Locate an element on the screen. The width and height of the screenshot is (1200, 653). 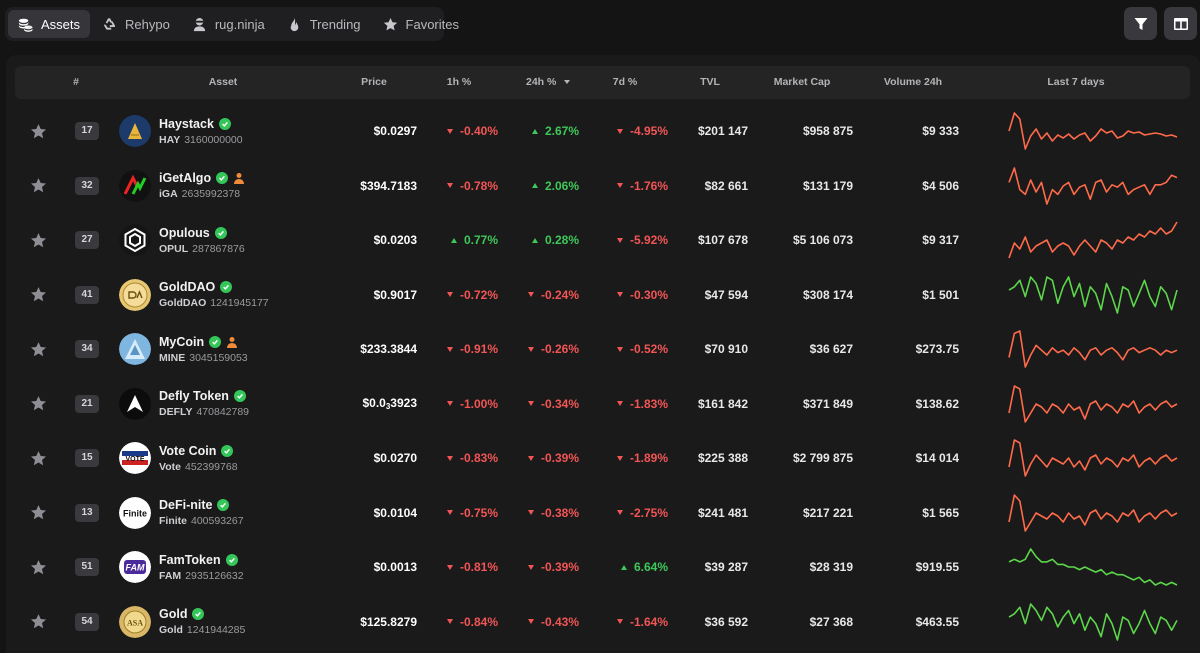
change-1h: -0.84% is located at coordinates (457, 622).